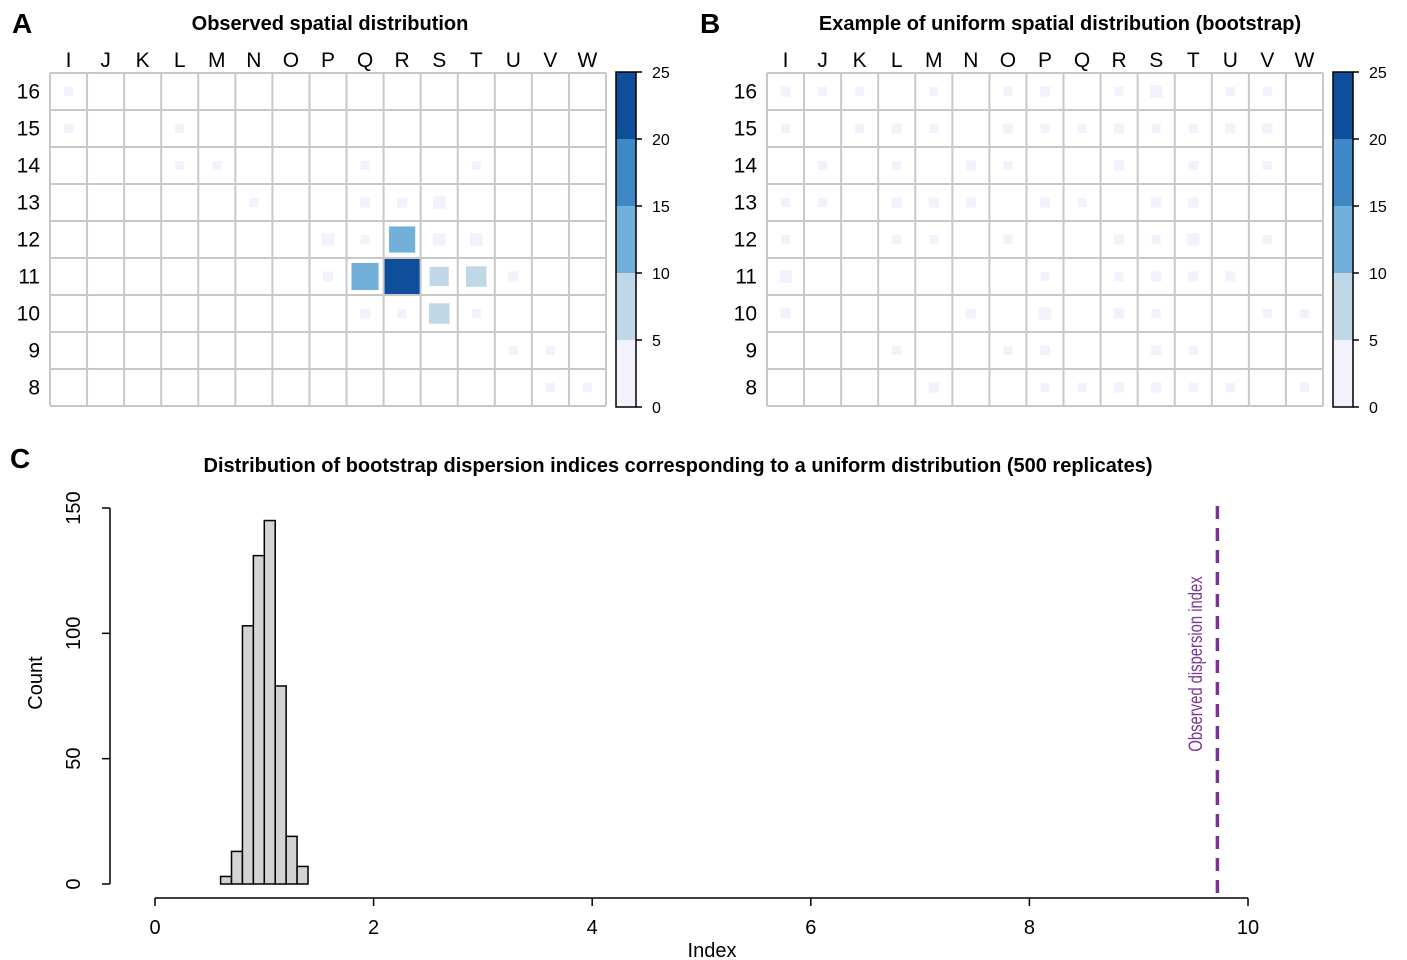 This screenshot has width=1407, height=960. What do you see at coordinates (661, 207) in the screenshot?
I see `heatmap-a-colorbar-tick-label: 15` at bounding box center [661, 207].